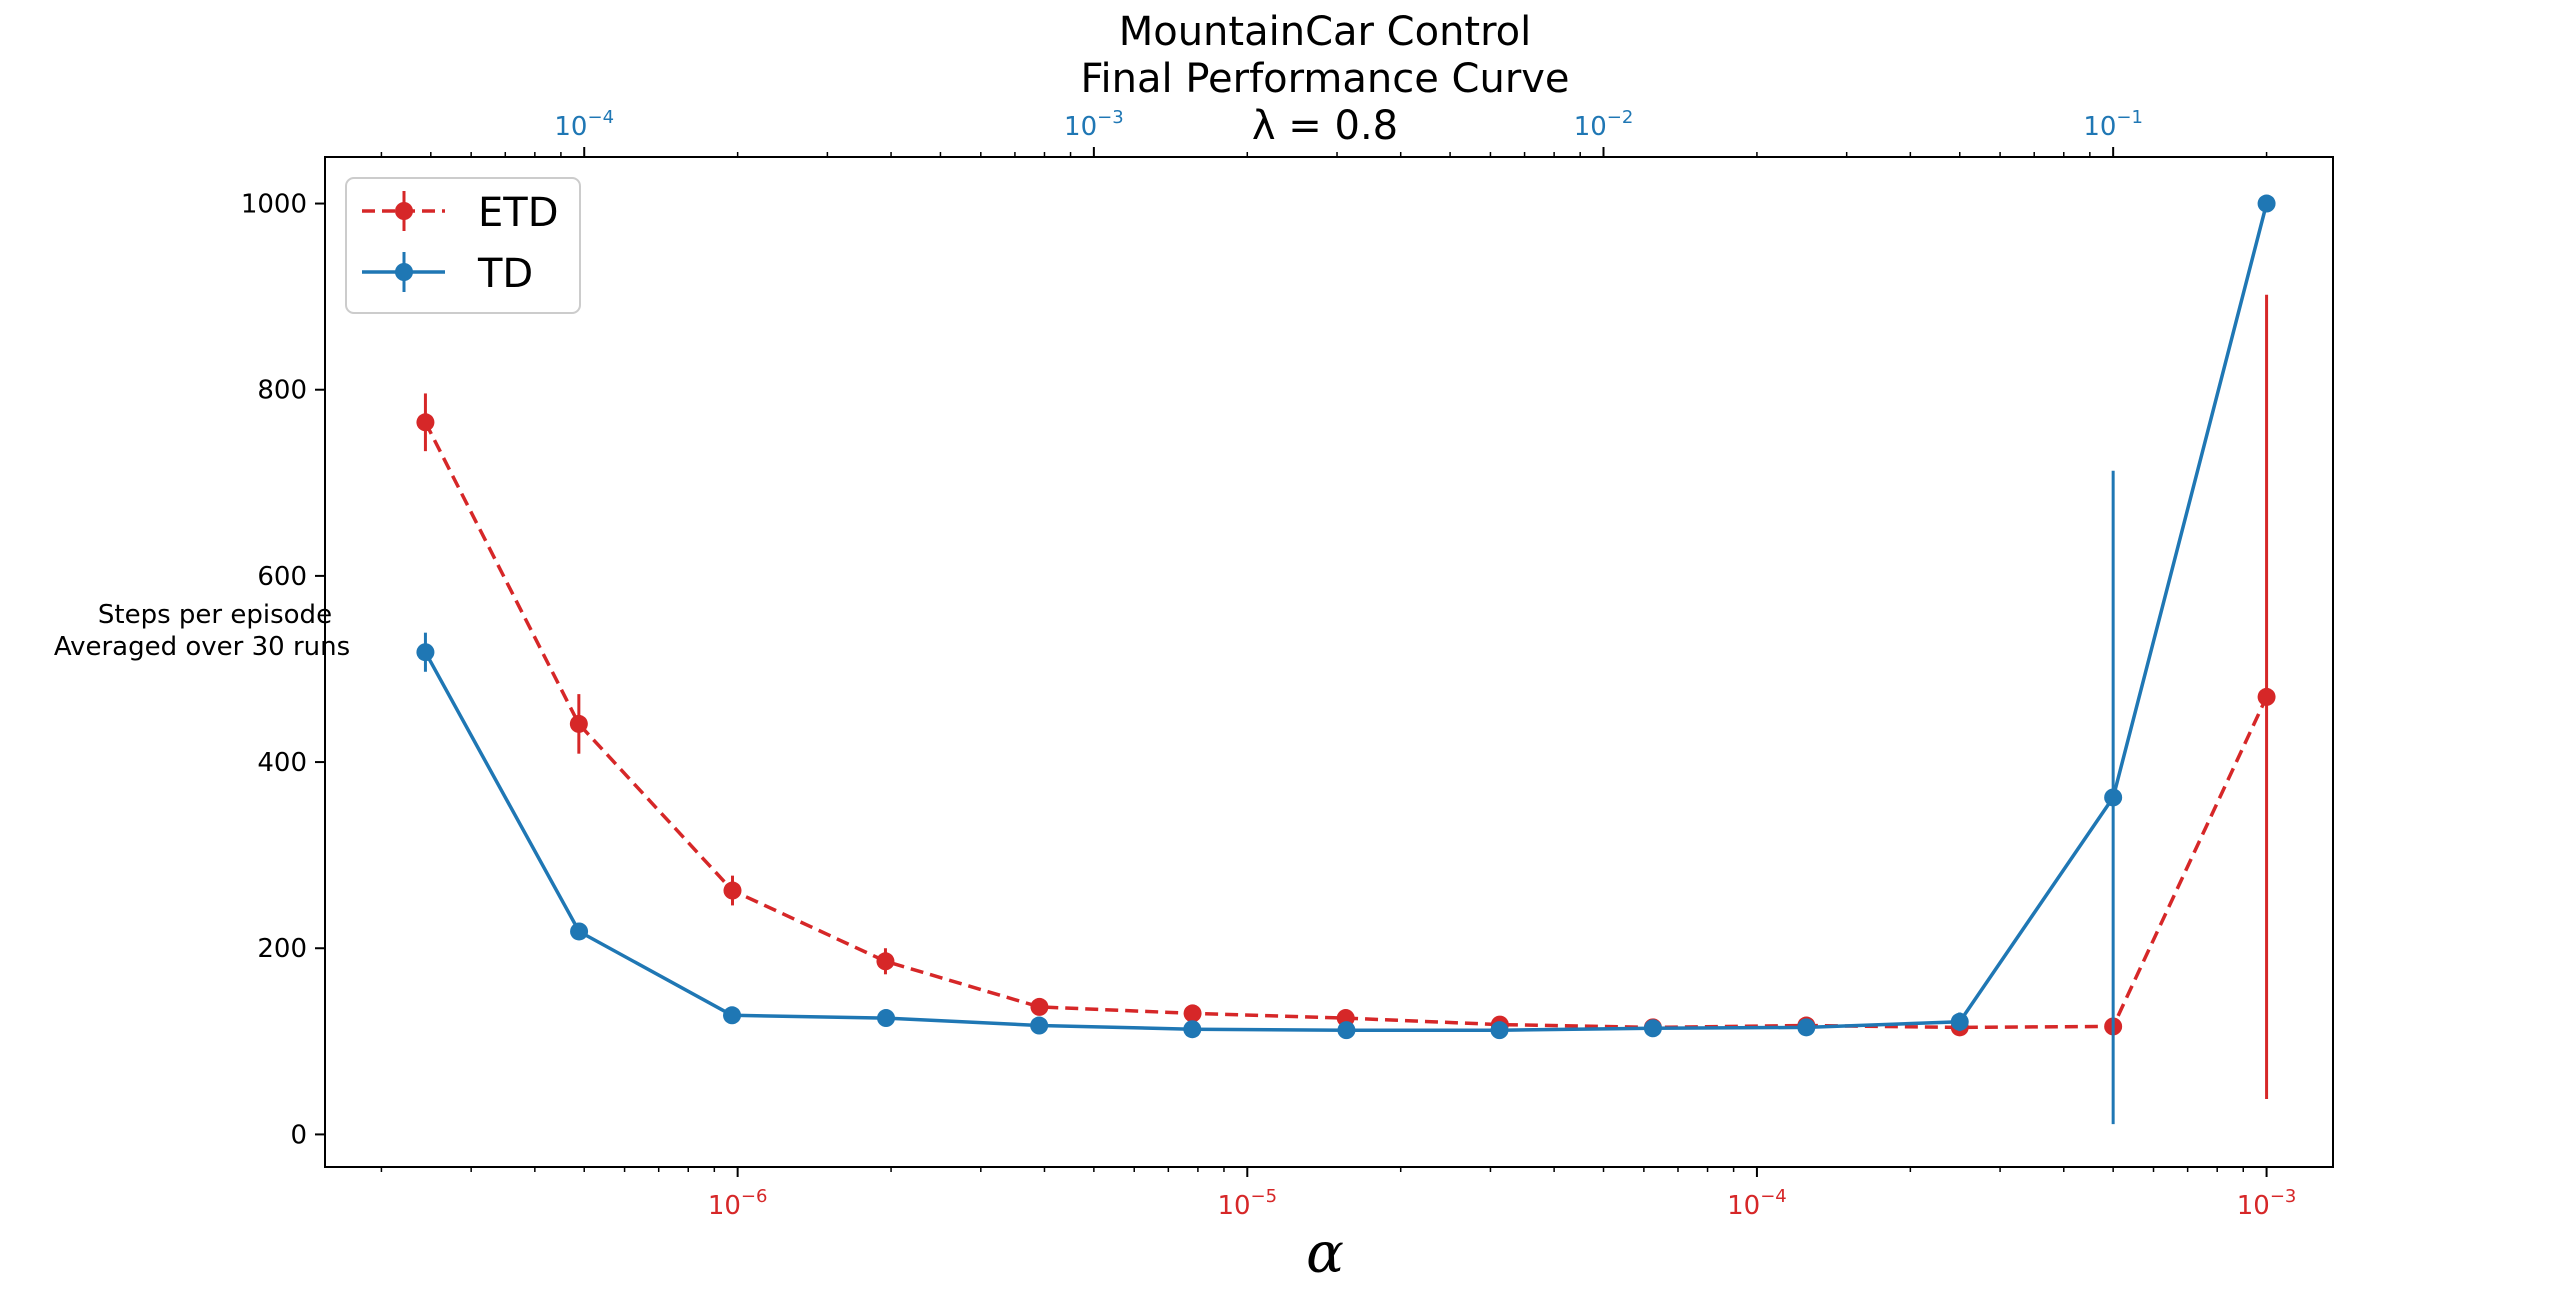  I want to click on y-axis-label-line-2: Averaged over 30 runs, so click(202, 647).